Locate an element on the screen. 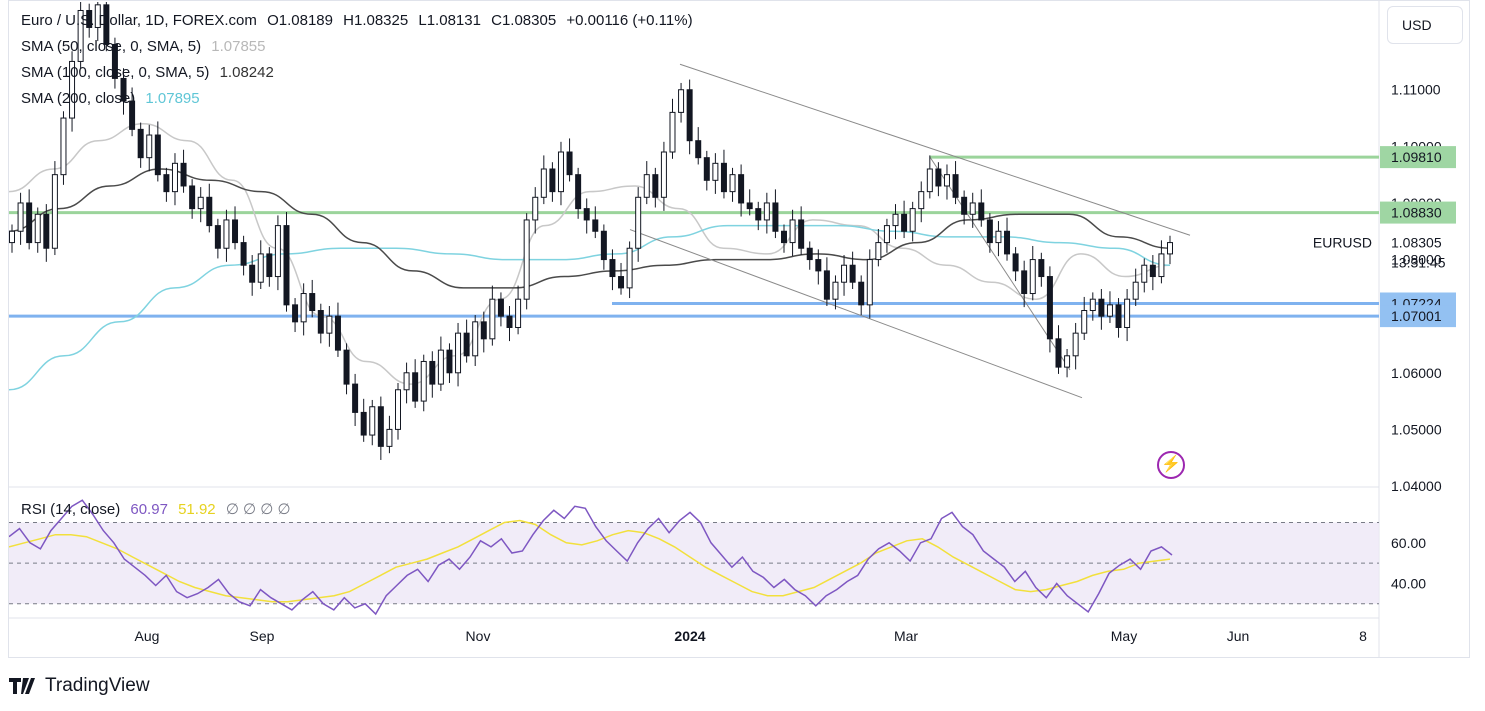 Image resolution: width=1485 pixels, height=711 pixels. sma100-value: 1.08242 is located at coordinates (246, 72).